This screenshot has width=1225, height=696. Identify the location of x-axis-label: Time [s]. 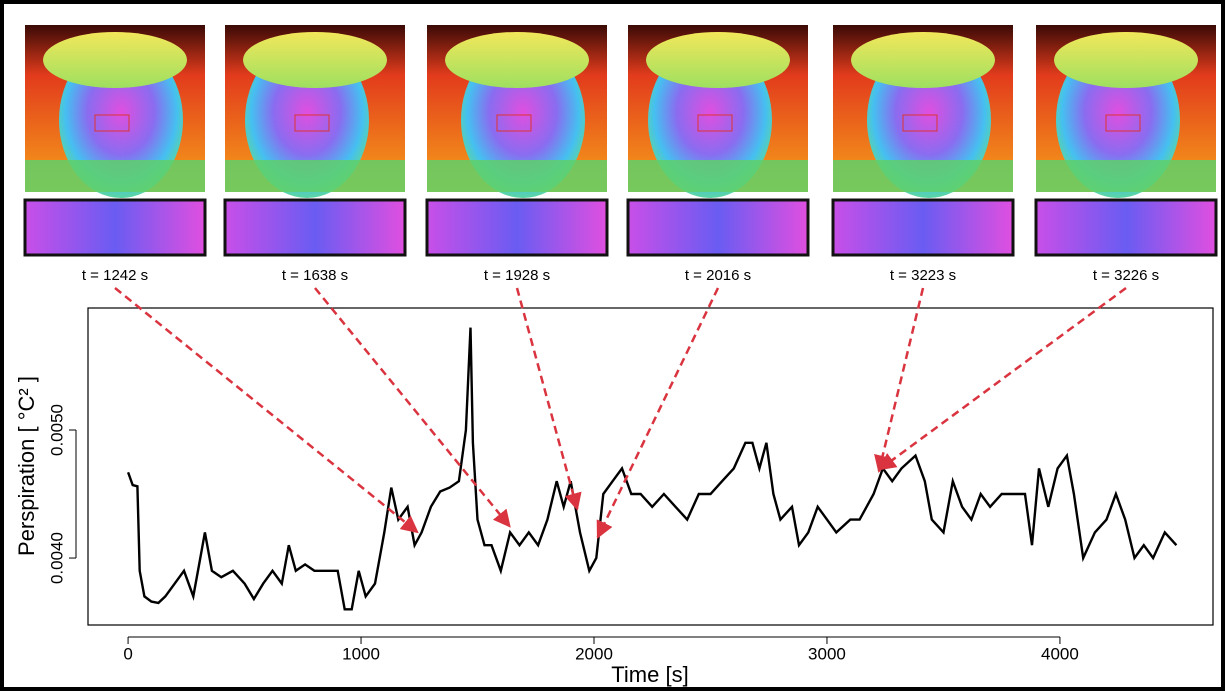
(649, 674).